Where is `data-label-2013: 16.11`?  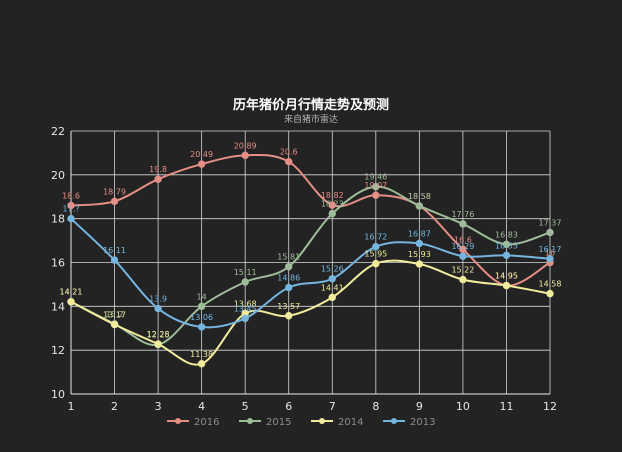
data-label-2013: 16.11 is located at coordinates (114, 250).